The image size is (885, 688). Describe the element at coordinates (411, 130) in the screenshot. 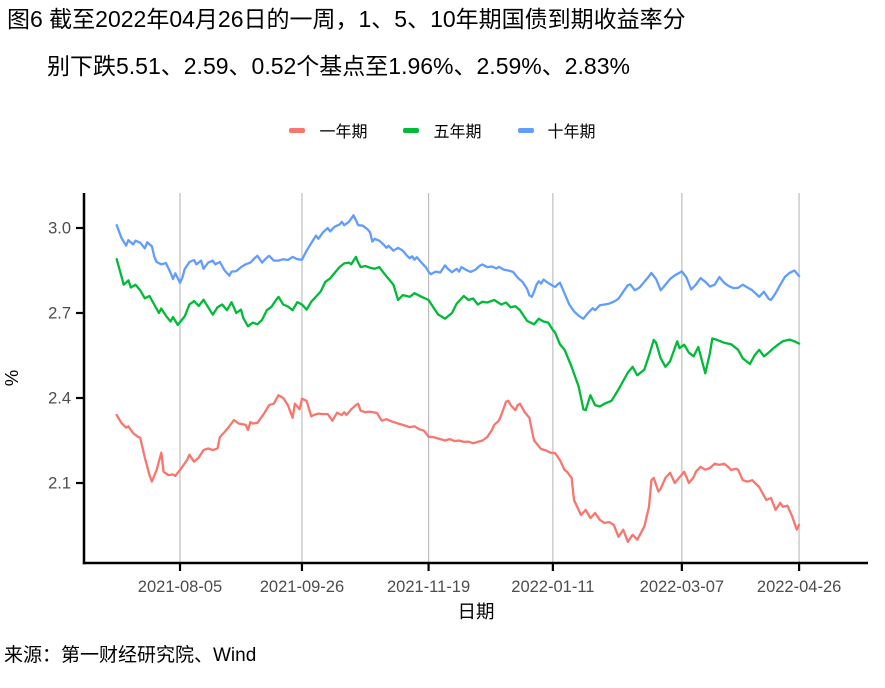

I see `legend-key-5y-line-icon` at that location.